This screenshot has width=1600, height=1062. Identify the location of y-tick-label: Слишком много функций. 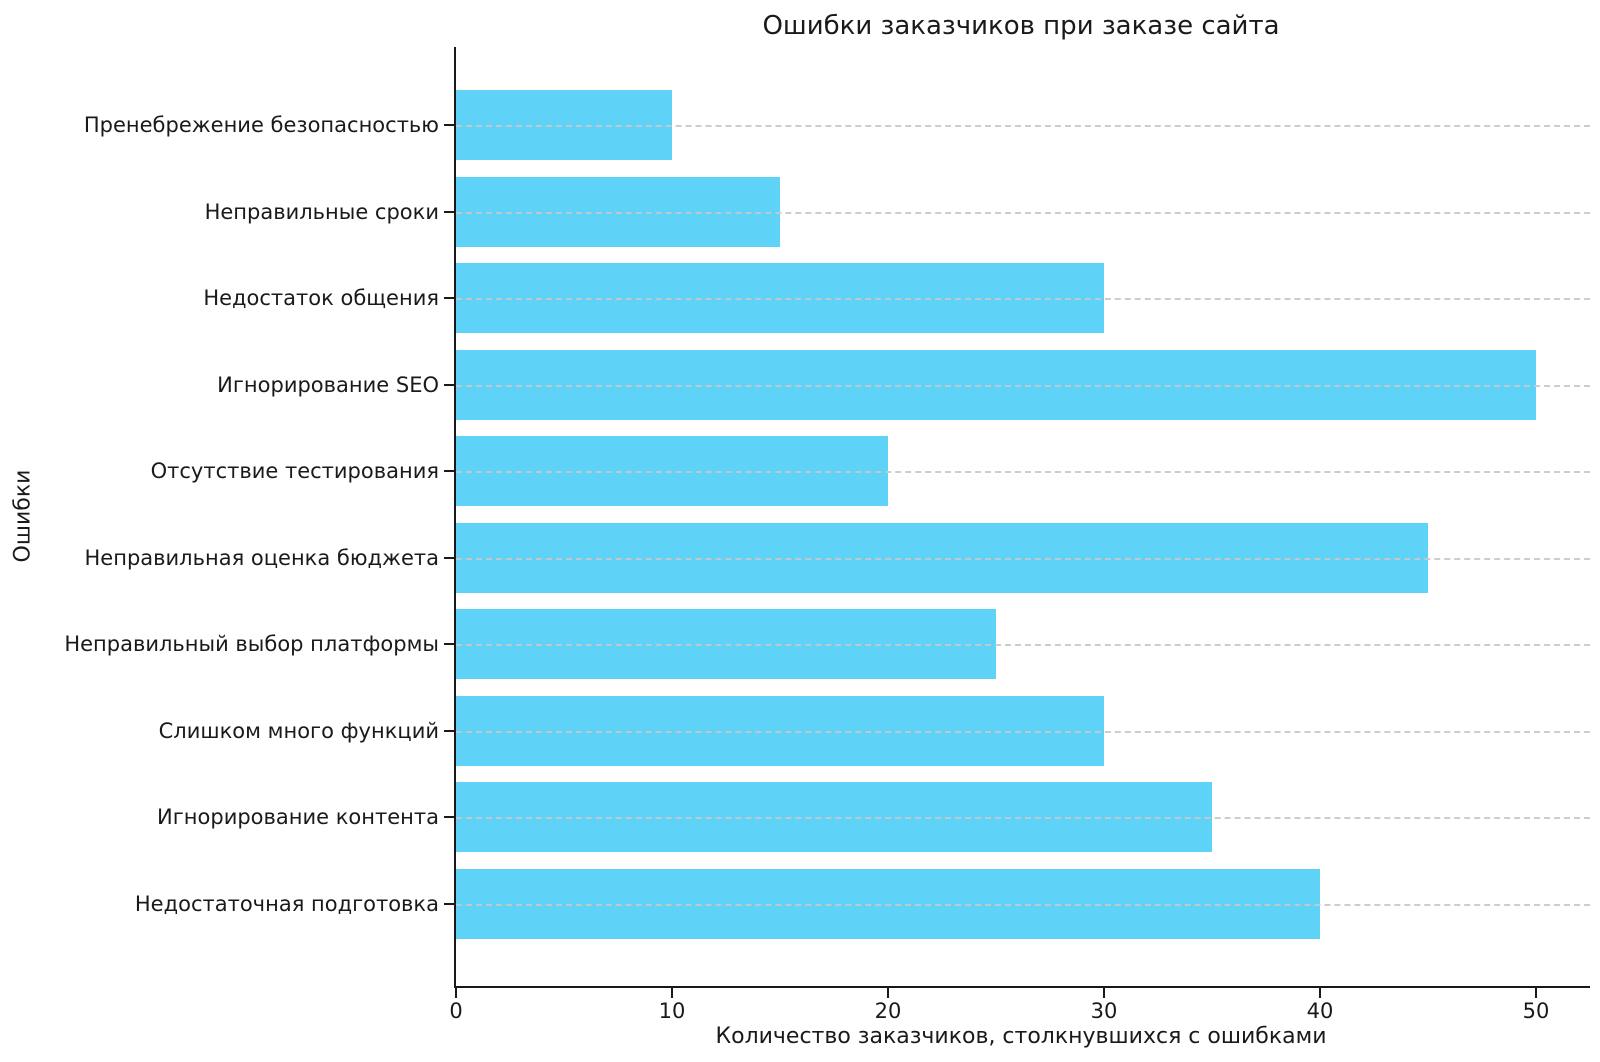
(298, 730).